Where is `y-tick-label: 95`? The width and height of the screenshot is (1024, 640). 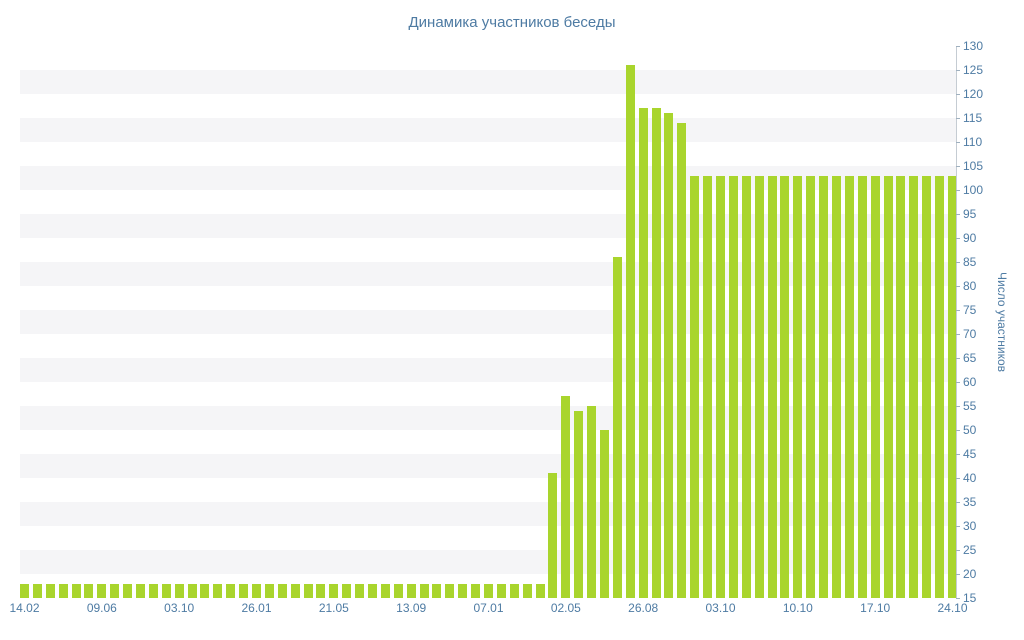 y-tick-label: 95 is located at coordinates (970, 214).